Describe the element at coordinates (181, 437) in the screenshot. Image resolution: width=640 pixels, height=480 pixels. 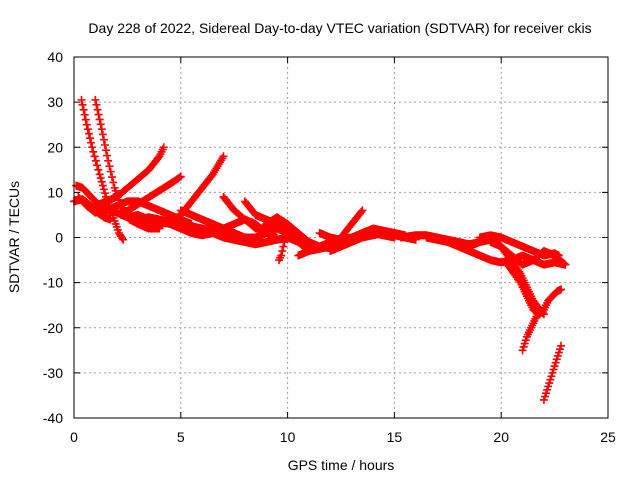
I see `x-tick-label: 5` at that location.